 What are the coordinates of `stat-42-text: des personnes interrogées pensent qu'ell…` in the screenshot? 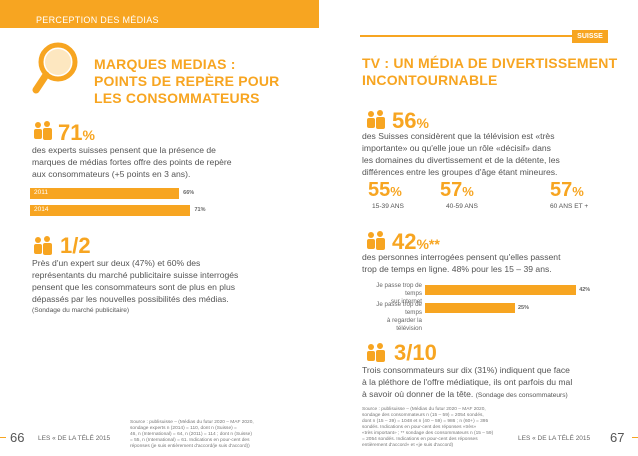 It's located at (487, 263).